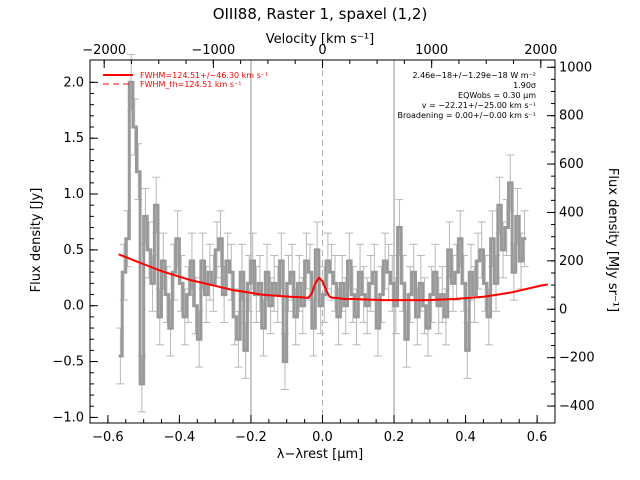 This screenshot has width=640, height=480. I want to click on y2-tick-label: 1000, so click(575, 67).